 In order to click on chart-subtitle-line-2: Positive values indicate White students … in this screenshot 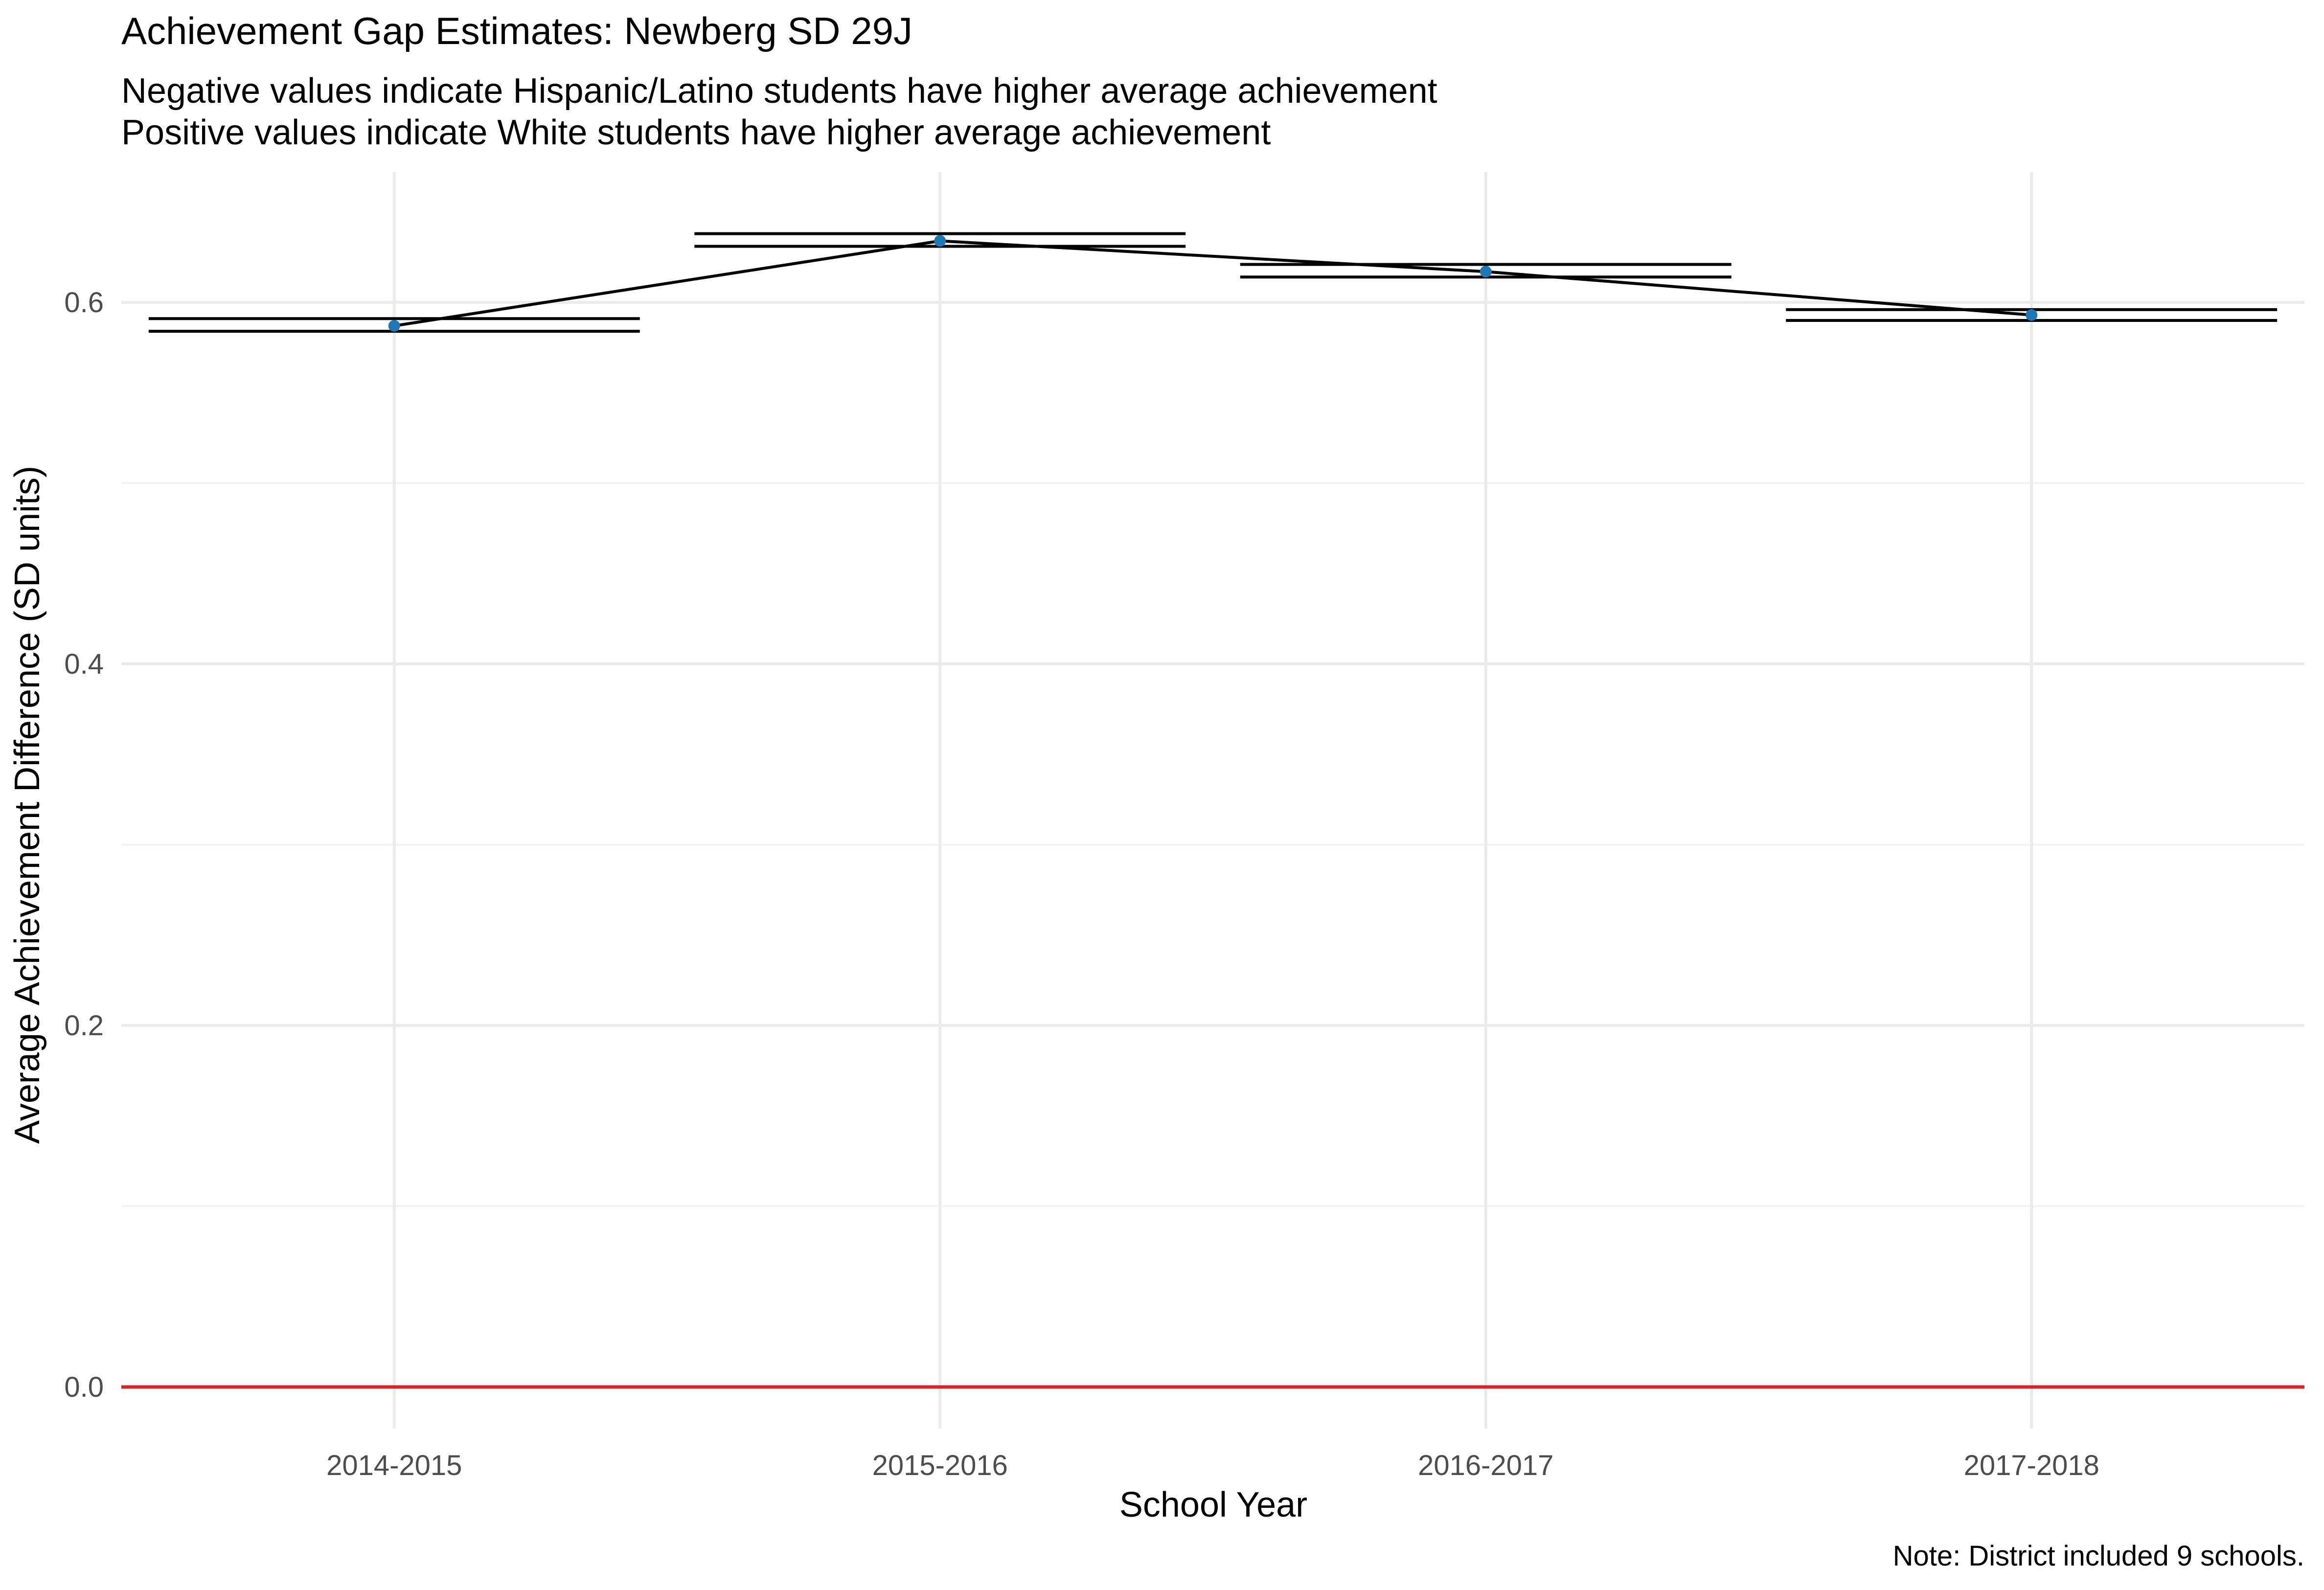, I will do `click(696, 133)`.